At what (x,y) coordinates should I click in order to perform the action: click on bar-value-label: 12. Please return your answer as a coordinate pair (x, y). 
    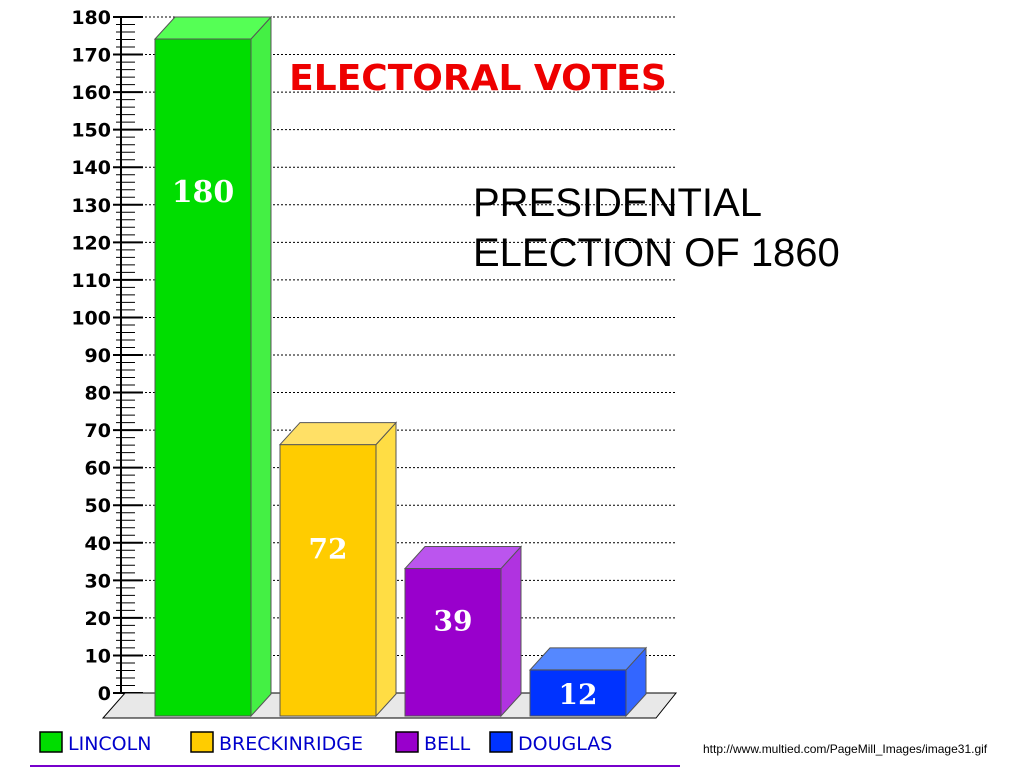
    Looking at the image, I should click on (578, 694).